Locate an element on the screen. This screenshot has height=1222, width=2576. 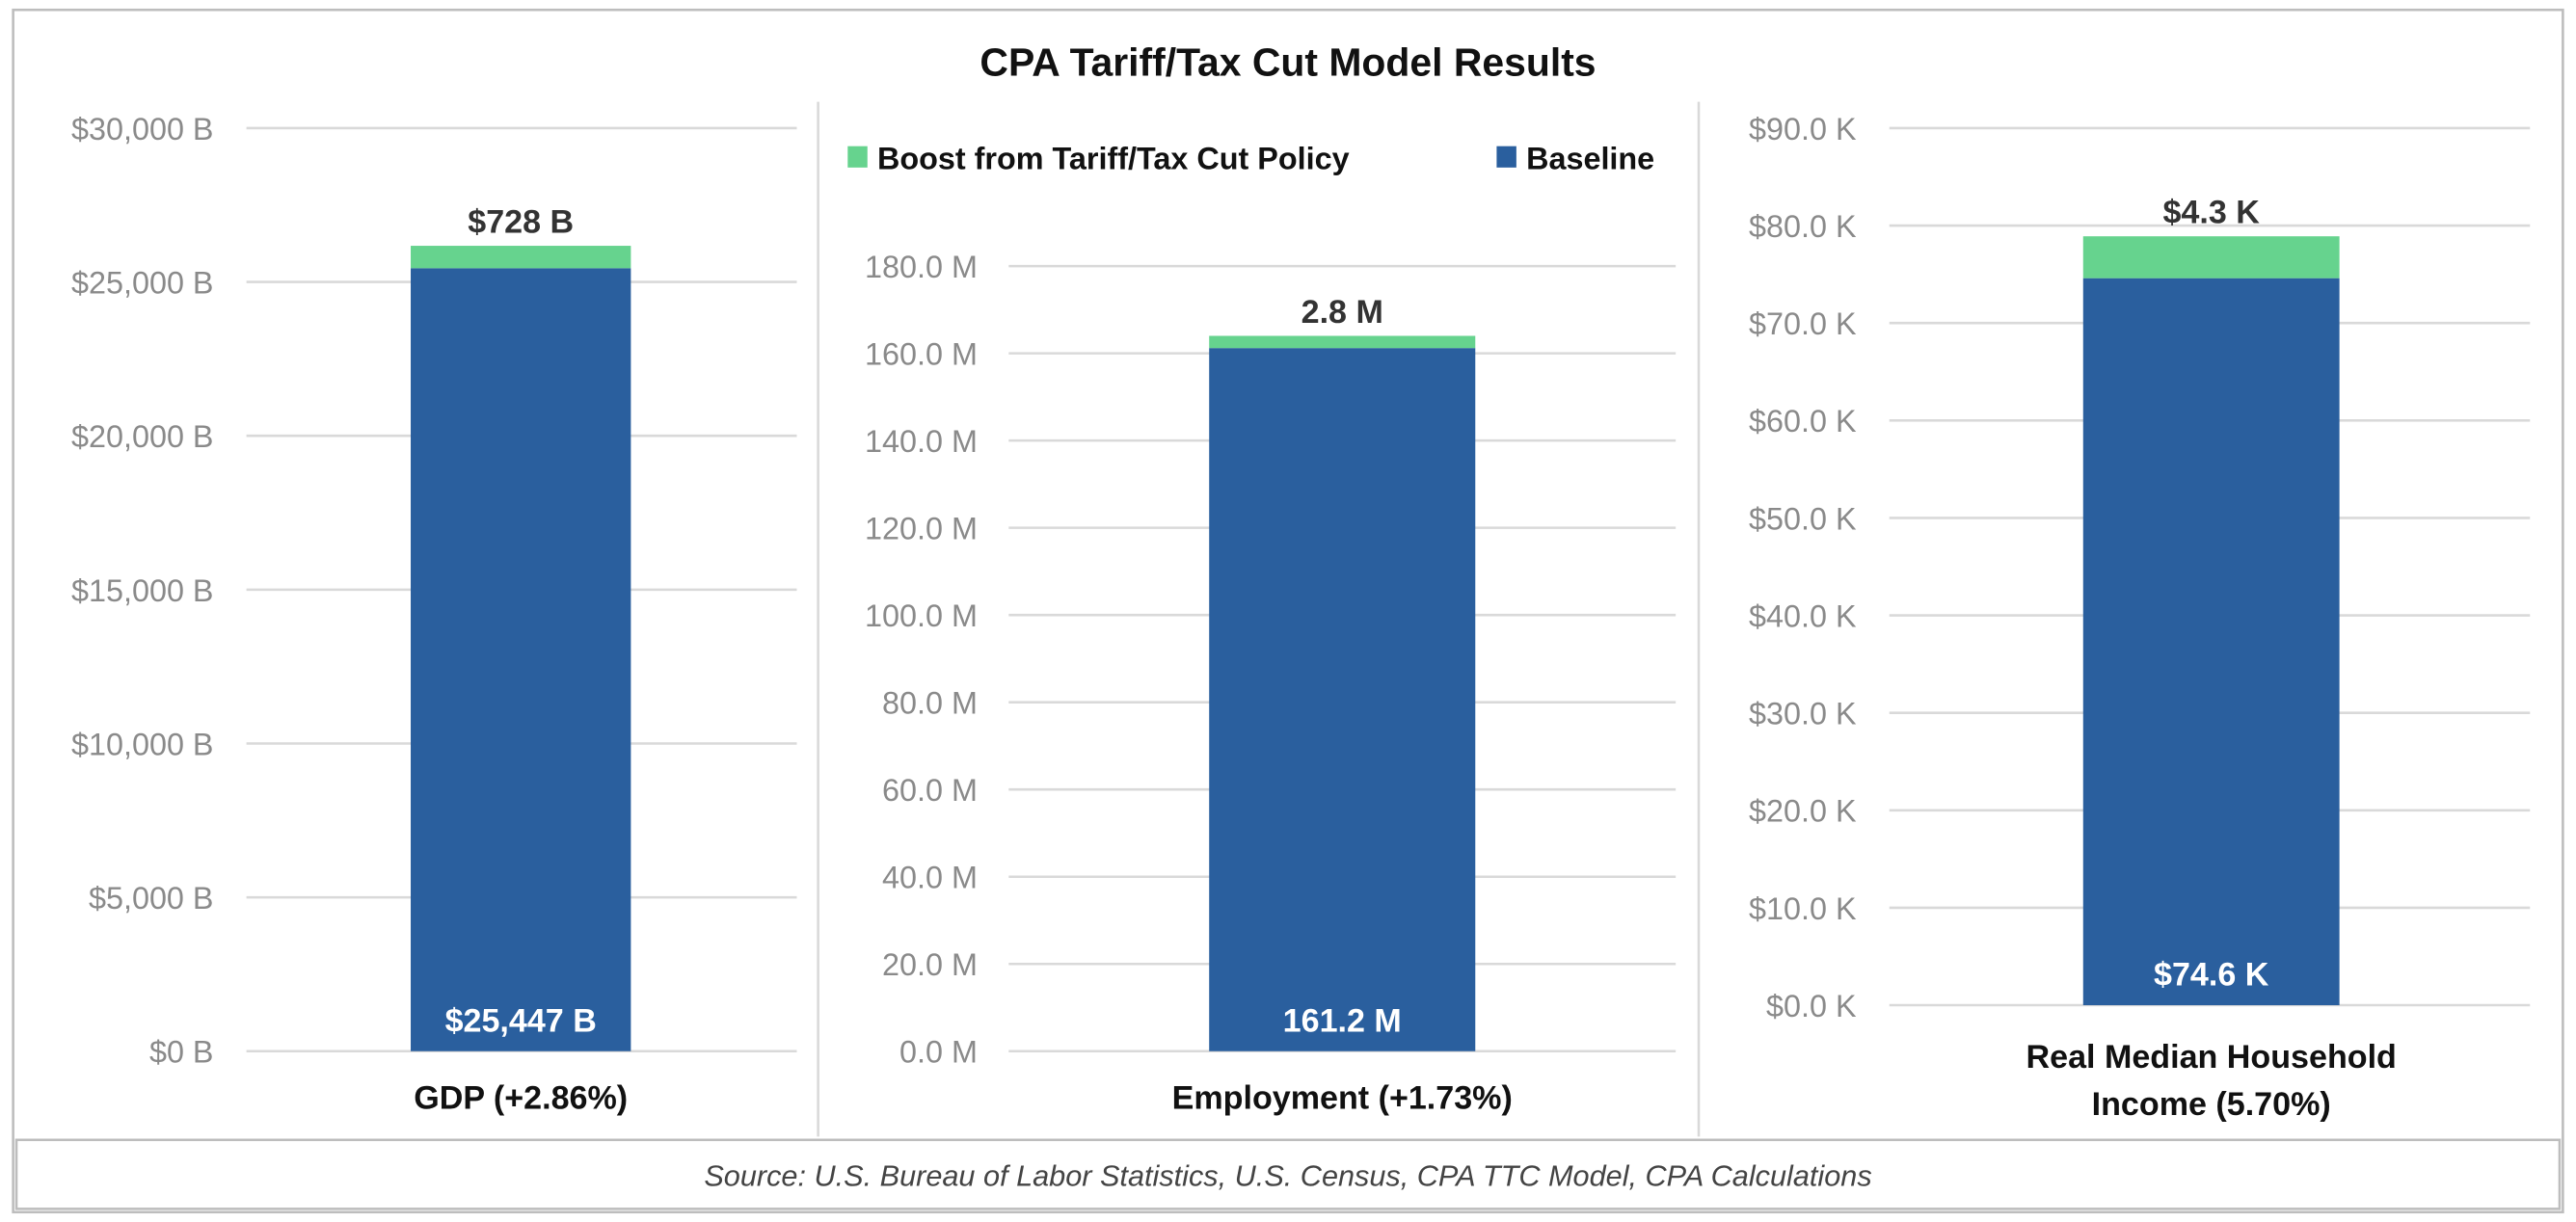
y-tick-label: $30,000 B is located at coordinates (142, 129).